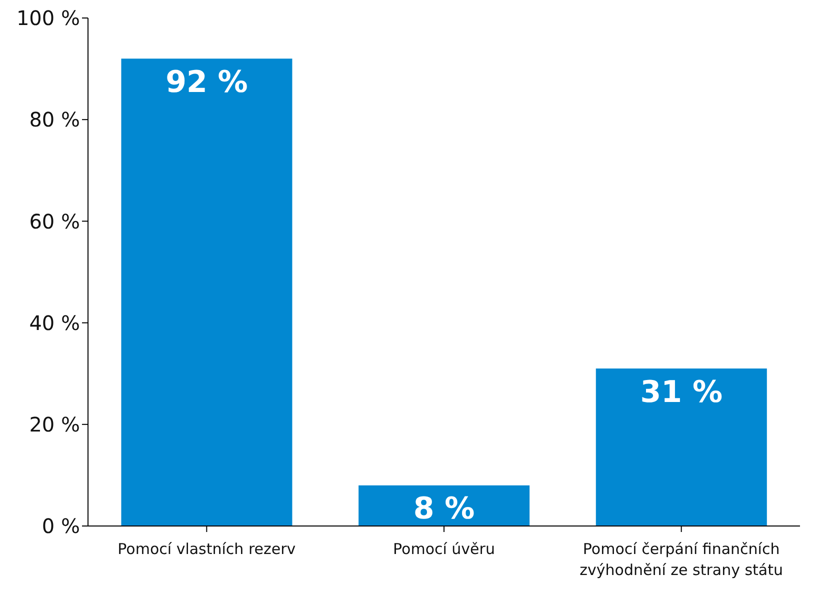 The image size is (828, 604). Describe the element at coordinates (444, 509) in the screenshot. I see `data-label: 8 %` at that location.